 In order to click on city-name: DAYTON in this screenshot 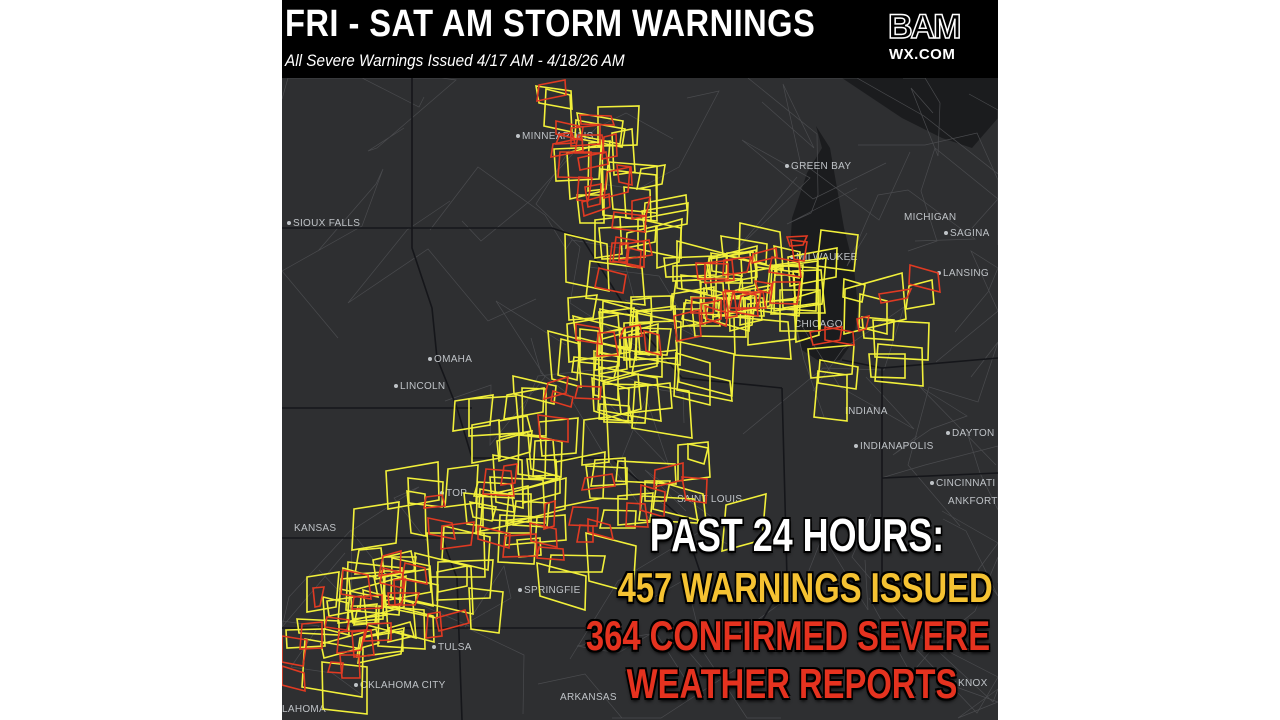, I will do `click(973, 433)`.